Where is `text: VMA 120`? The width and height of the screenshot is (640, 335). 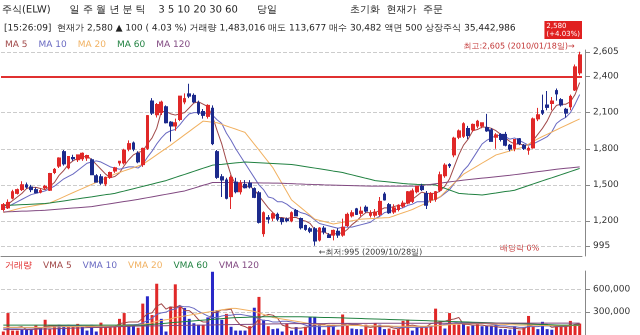
text: VMA 120 is located at coordinates (239, 266).